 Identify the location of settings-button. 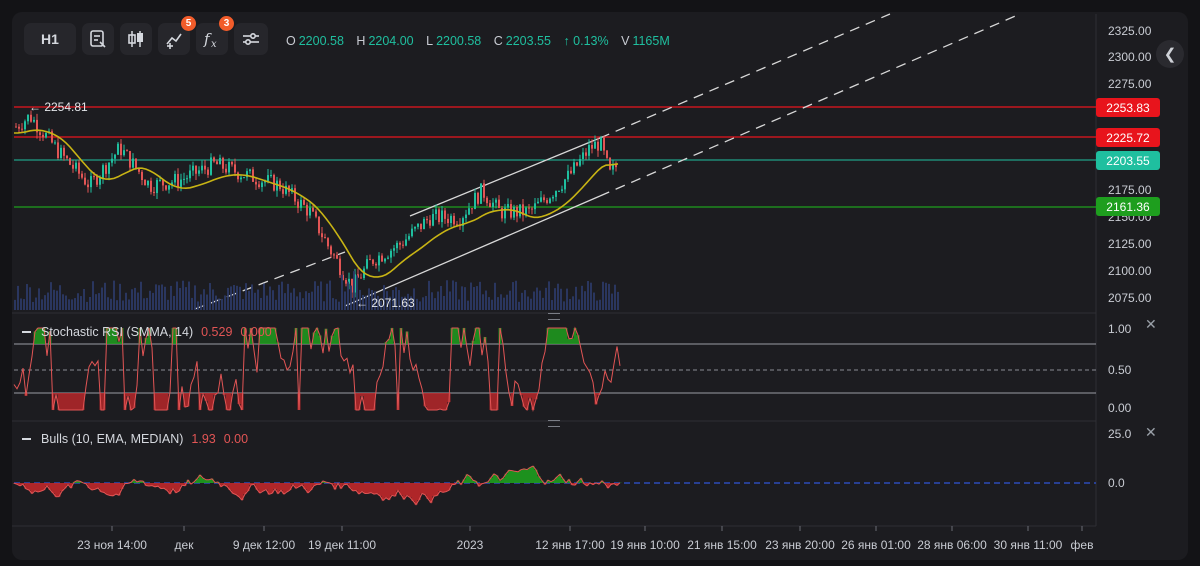
(251, 39).